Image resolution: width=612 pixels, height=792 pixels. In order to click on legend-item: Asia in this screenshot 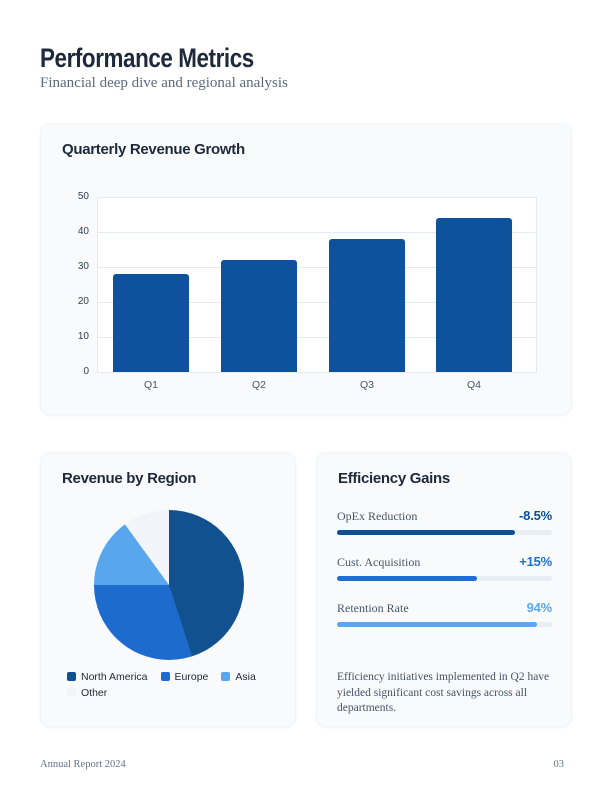, I will do `click(238, 676)`.